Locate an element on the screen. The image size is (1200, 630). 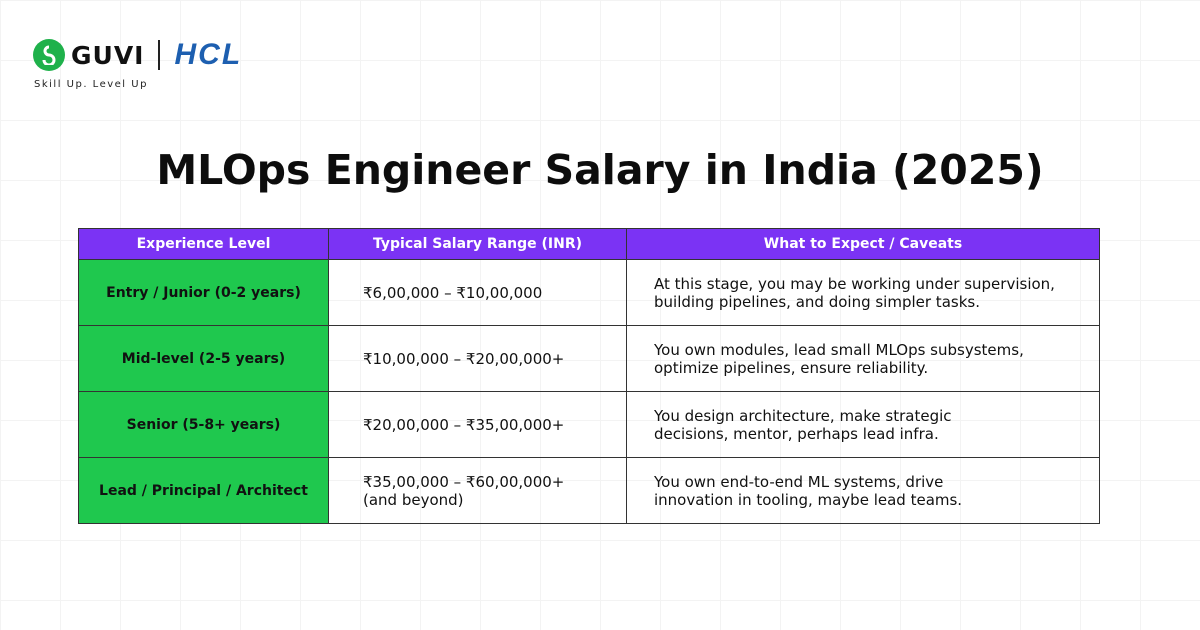
salary-line: ₹35,00,000 – ₹60,00,000+ is located at coordinates (464, 481).